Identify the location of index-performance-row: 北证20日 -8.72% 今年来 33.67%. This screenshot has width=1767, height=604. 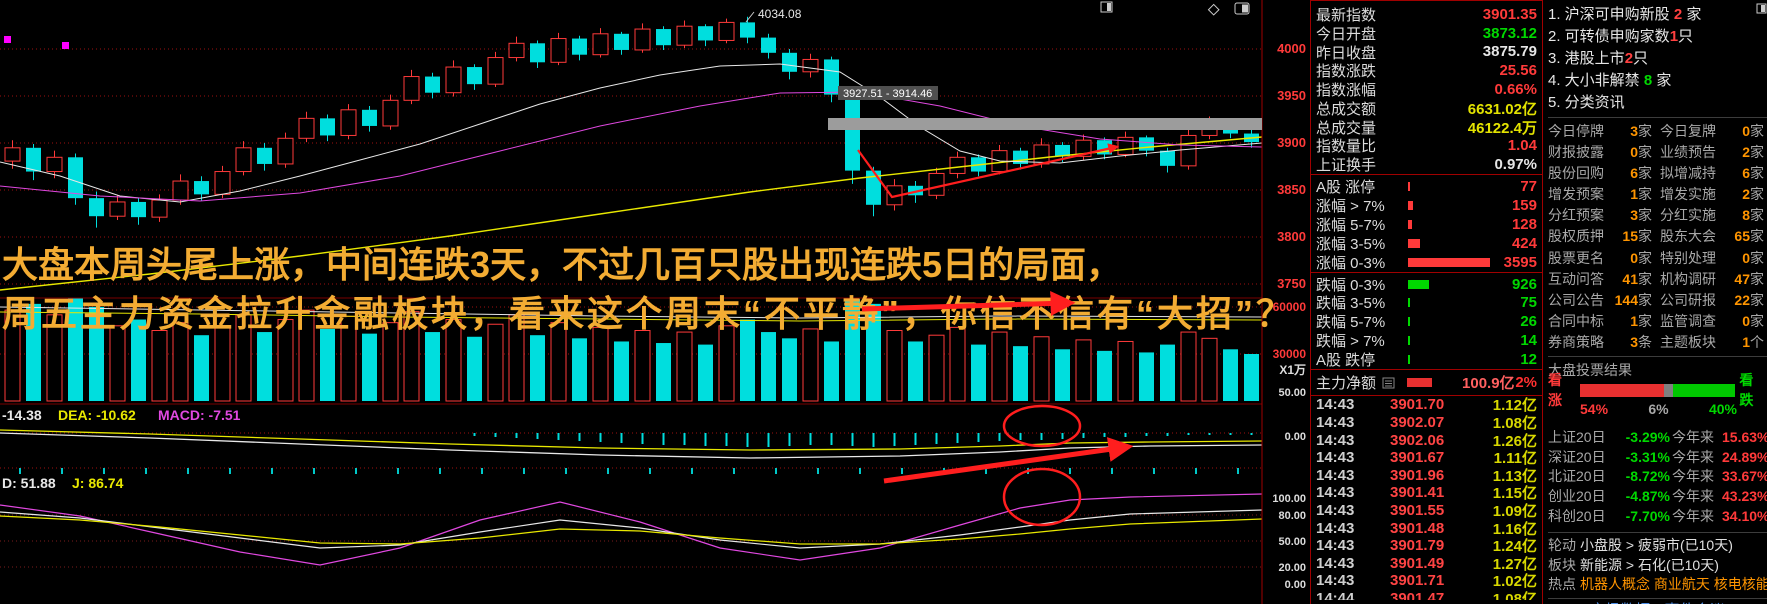
(1657, 476).